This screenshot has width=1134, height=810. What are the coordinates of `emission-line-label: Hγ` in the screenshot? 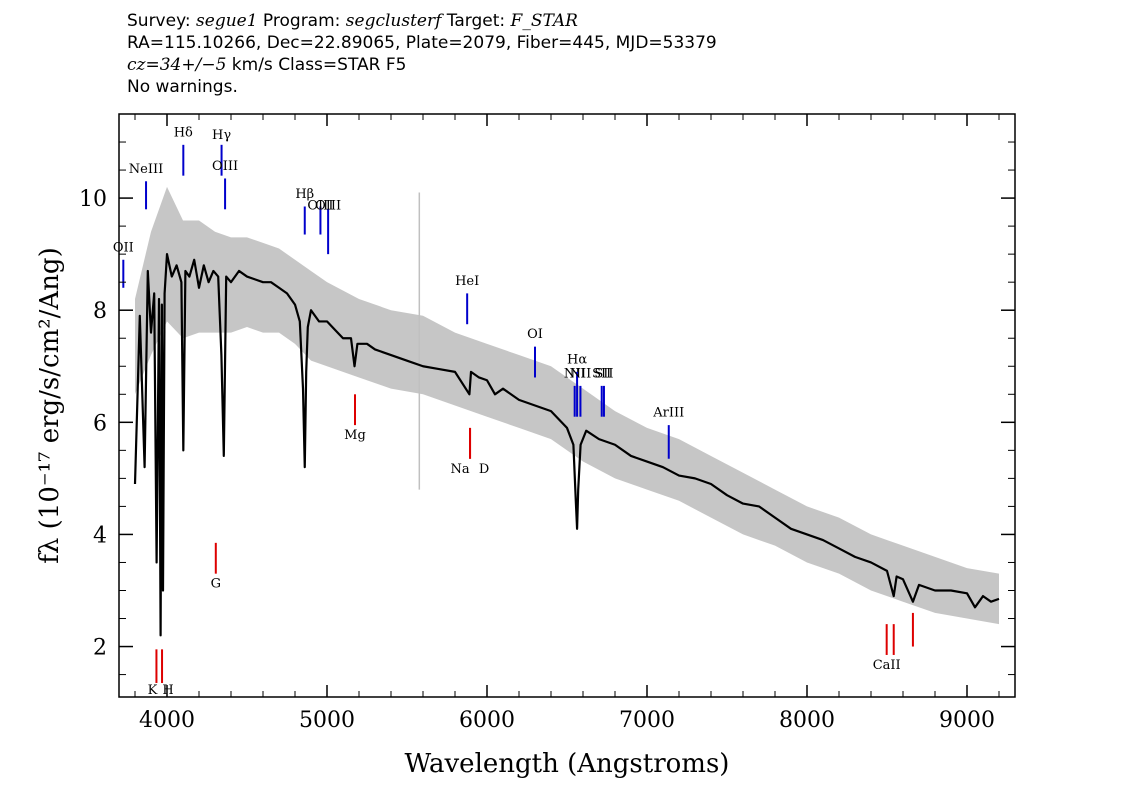 It's located at (221, 135).